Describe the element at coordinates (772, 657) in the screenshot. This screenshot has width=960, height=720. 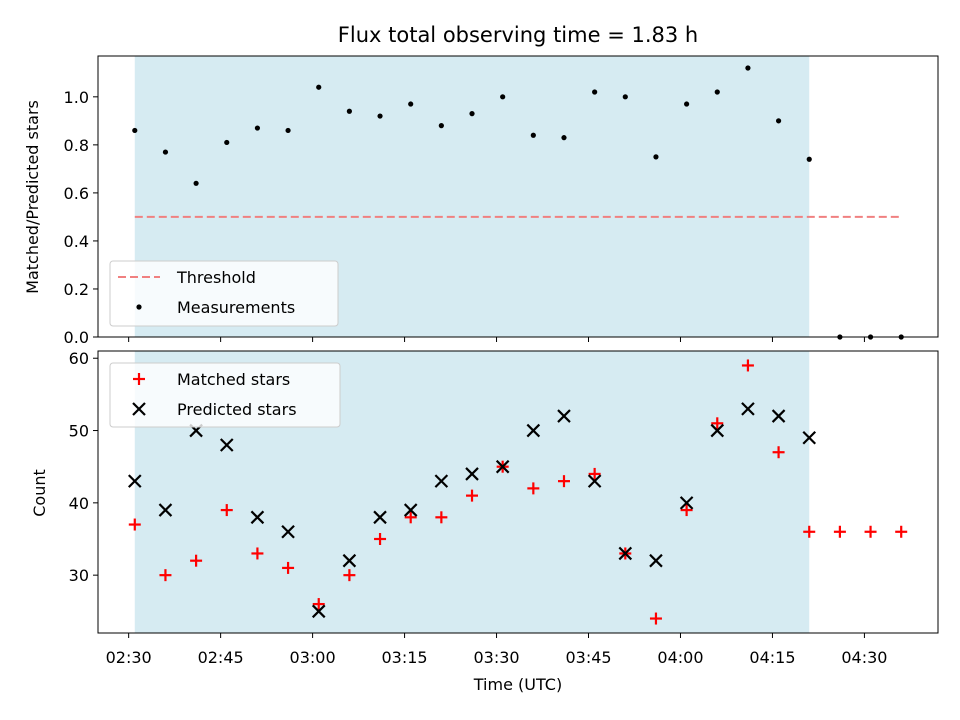
I see `x-tick-label: 04:15` at that location.